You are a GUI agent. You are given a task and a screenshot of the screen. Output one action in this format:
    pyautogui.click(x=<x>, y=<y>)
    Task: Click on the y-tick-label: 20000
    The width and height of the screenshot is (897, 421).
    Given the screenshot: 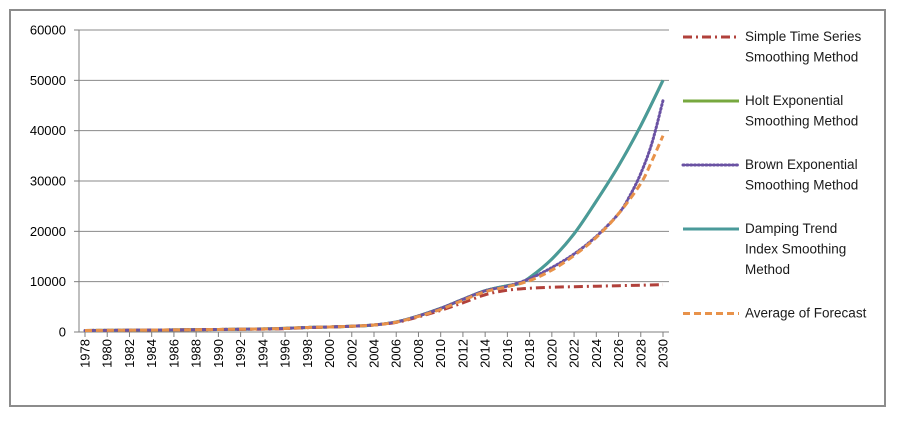 What is the action you would take?
    pyautogui.click(x=48, y=231)
    